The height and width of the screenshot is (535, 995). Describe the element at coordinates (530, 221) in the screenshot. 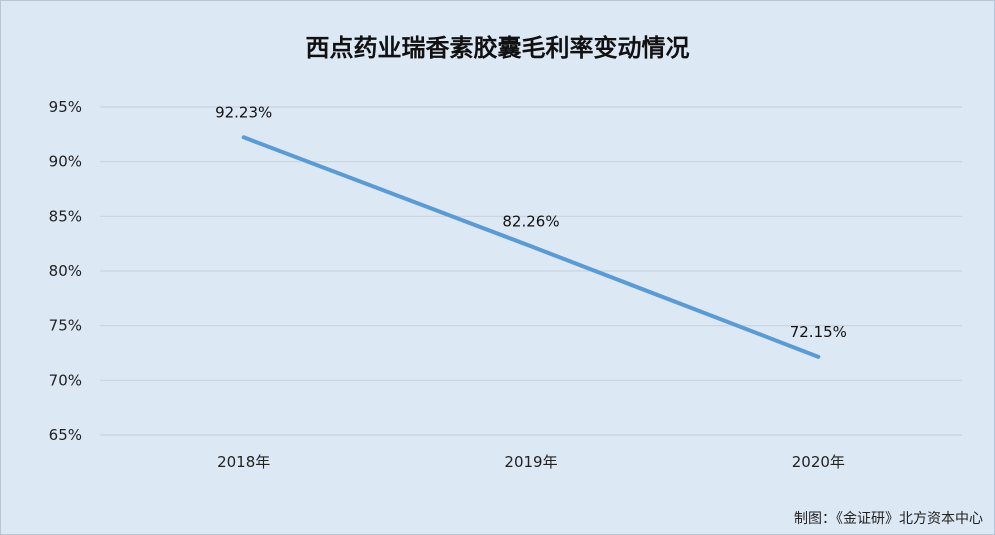

I see `data-label: 82.26%` at that location.